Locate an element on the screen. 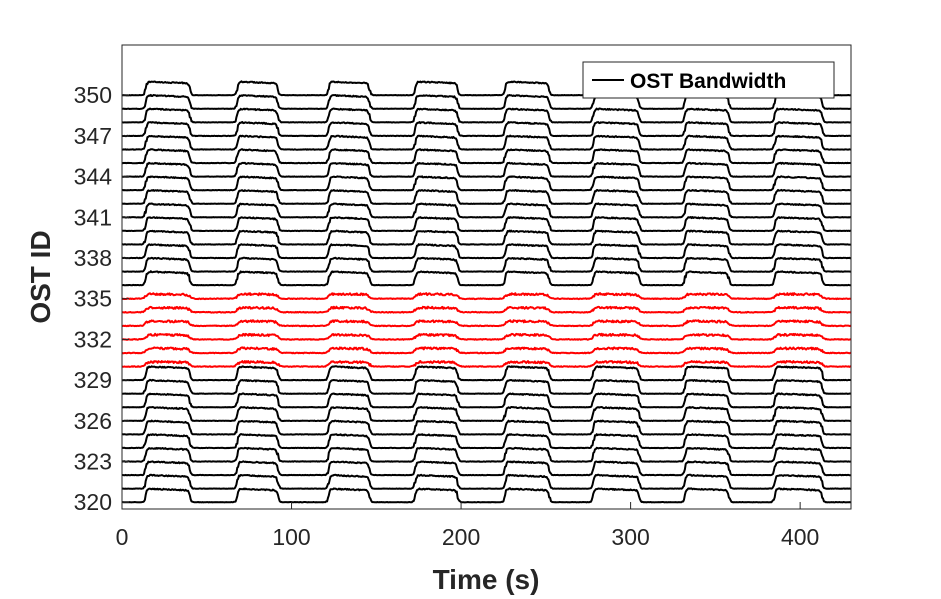  legend-box is located at coordinates (708, 80).